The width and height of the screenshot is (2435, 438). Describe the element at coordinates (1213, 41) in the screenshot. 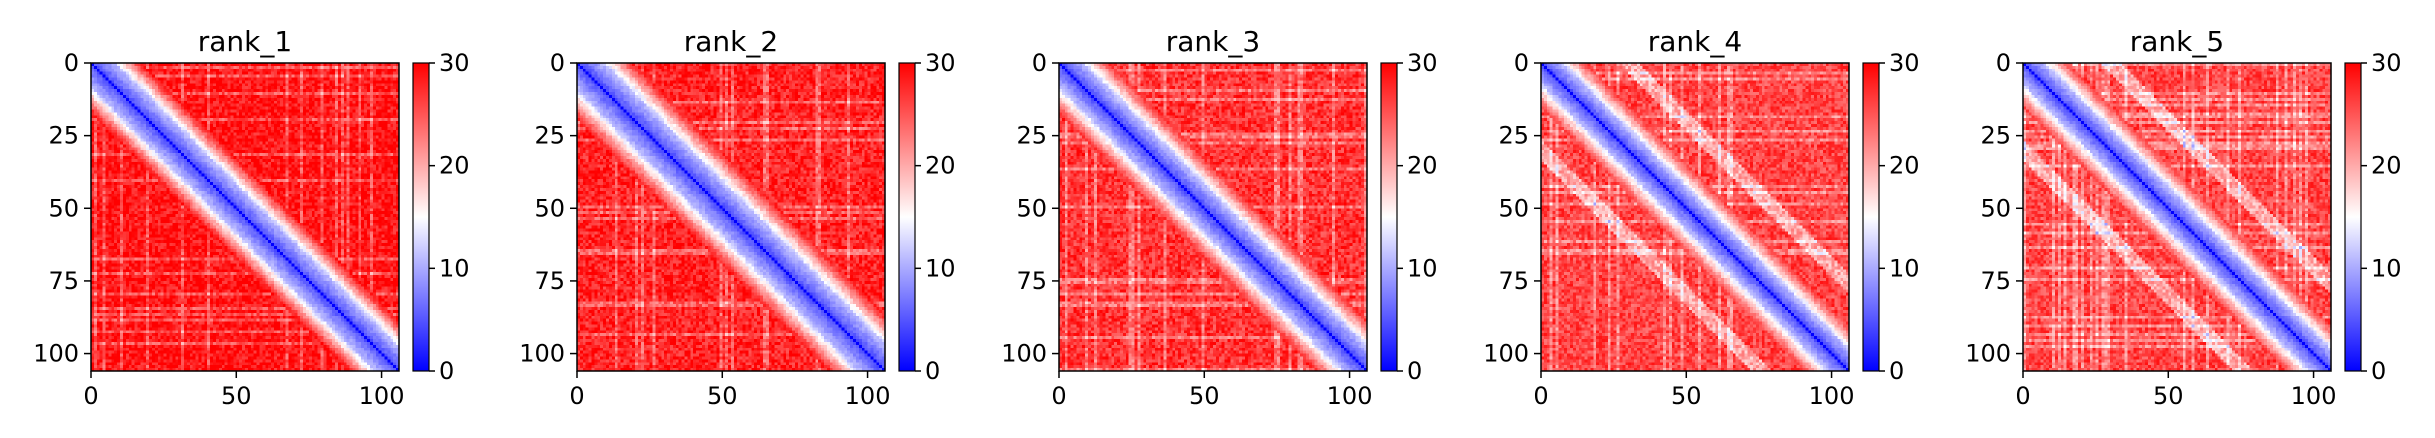

I see `panel-title: rank_3` at that location.